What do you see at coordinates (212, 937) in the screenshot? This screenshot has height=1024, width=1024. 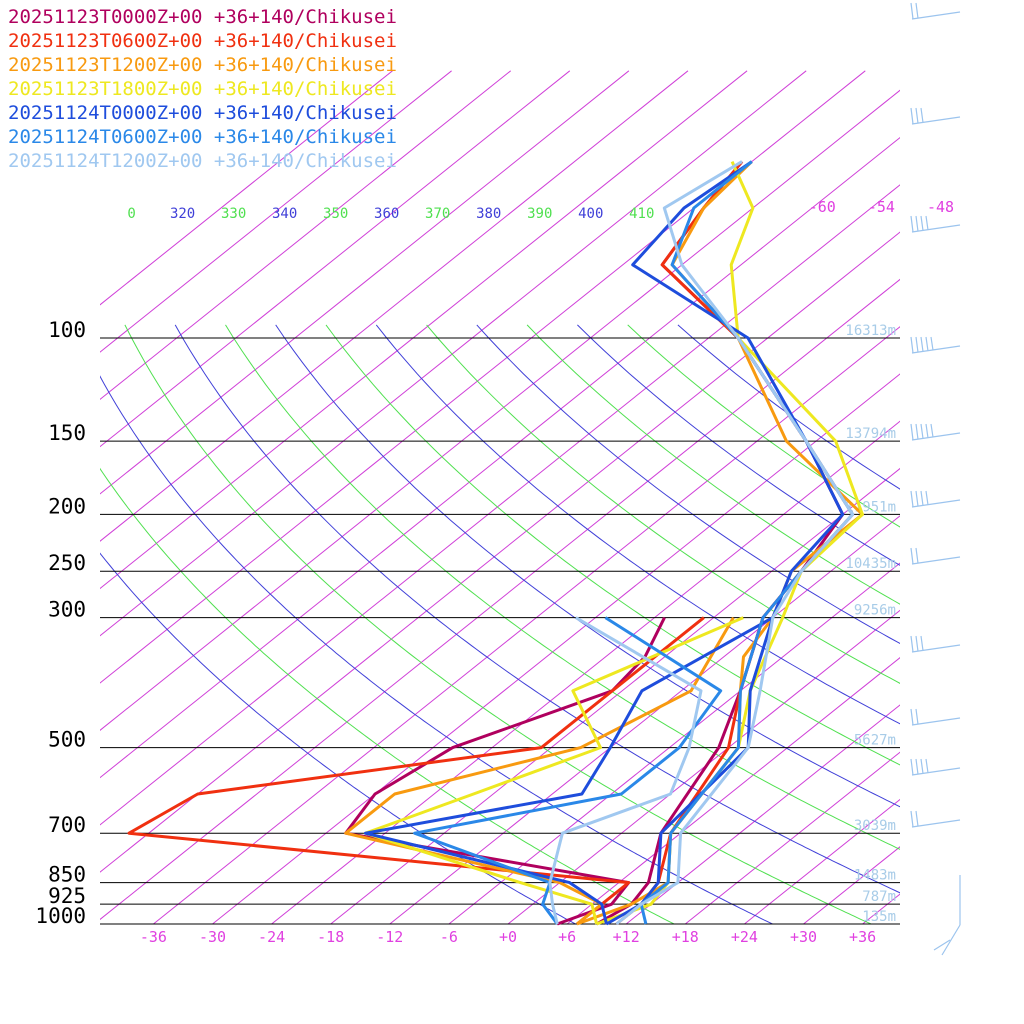 I see `temperature-tick-label: -30` at bounding box center [212, 937].